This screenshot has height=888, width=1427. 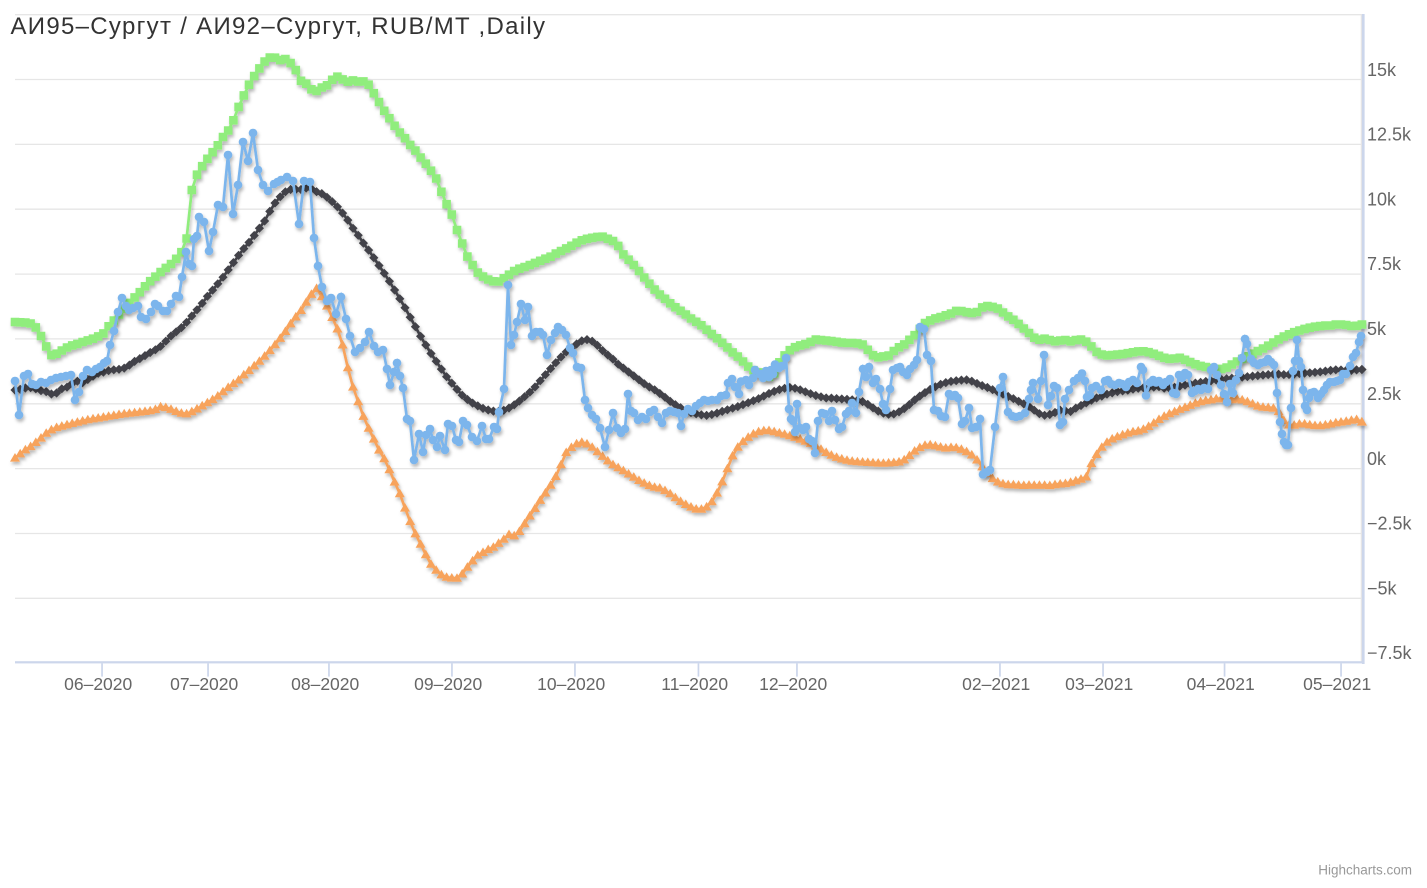 I want to click on svg-text: 2.5k, so click(x=1384, y=394).